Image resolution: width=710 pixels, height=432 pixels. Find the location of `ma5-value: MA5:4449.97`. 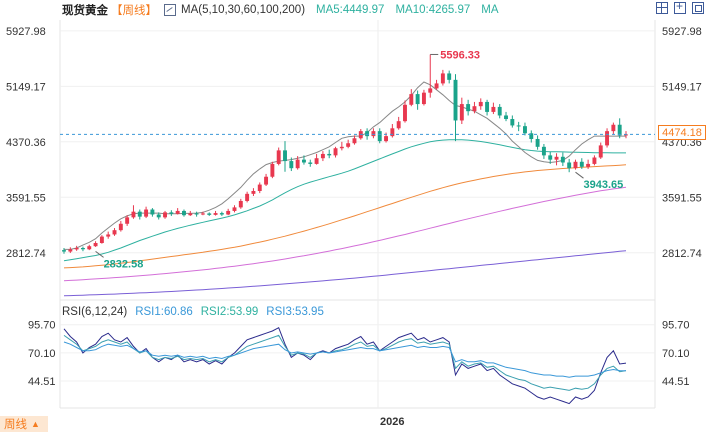

ma5-value: MA5:4449.97 is located at coordinates (350, 10).